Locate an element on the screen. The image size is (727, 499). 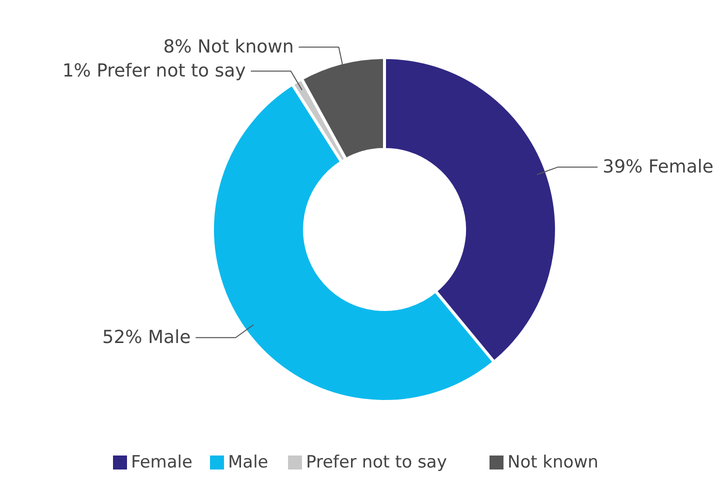
data-label: 52% Male is located at coordinates (146, 337).